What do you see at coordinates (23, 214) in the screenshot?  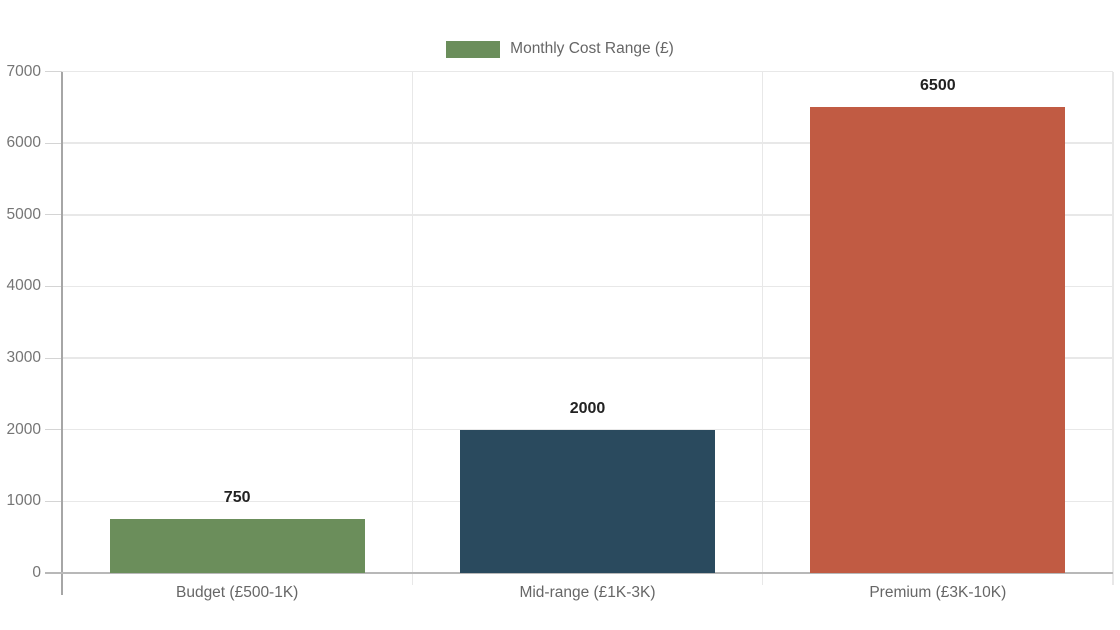 I see `y-axis-tick-label: 5000` at bounding box center [23, 214].